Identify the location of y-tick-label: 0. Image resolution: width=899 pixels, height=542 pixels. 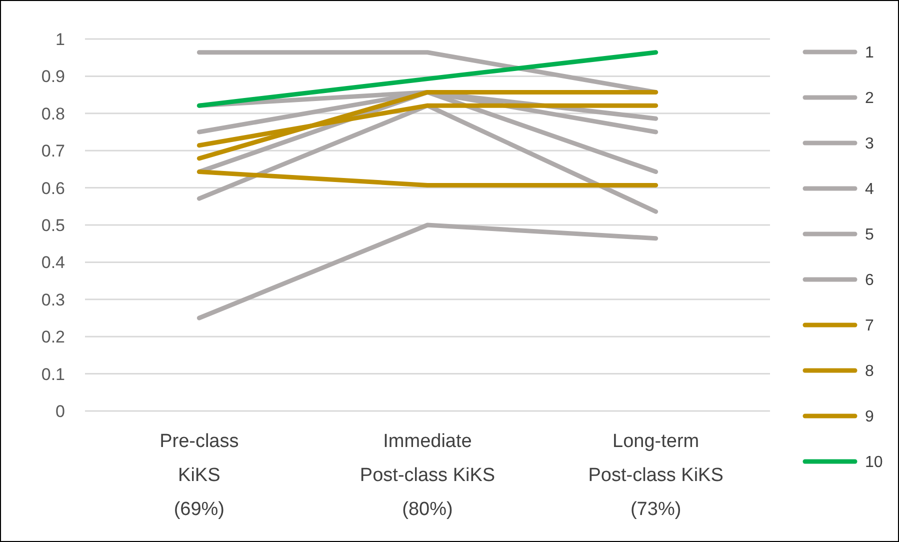
(60, 411).